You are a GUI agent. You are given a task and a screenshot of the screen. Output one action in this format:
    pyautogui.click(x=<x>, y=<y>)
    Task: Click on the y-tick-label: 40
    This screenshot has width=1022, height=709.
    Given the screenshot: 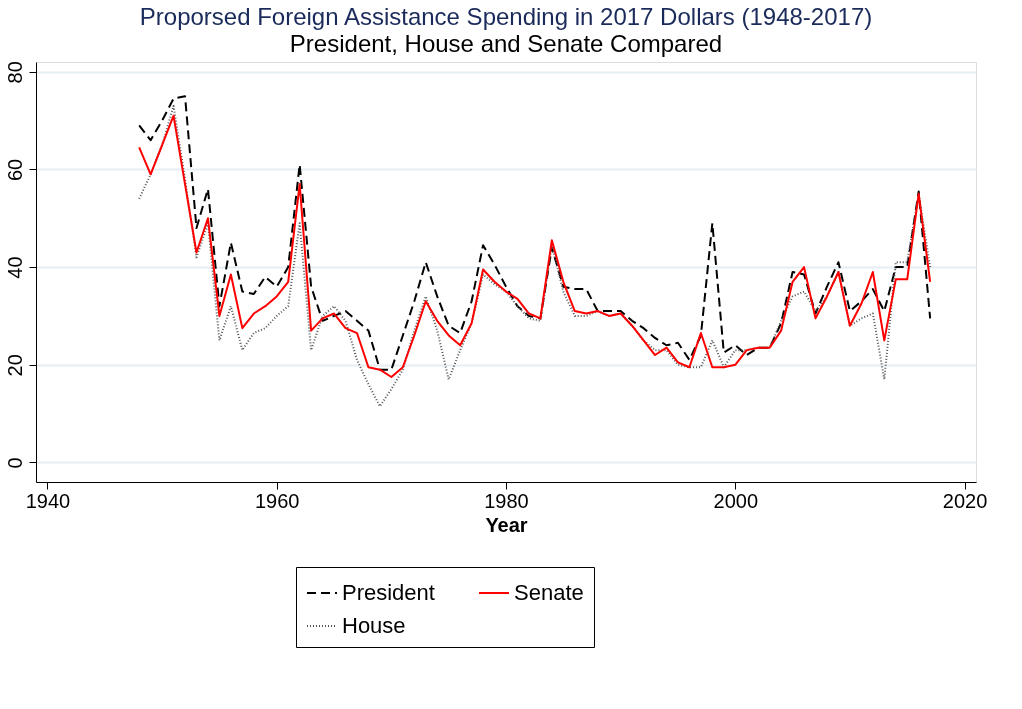 What is the action you would take?
    pyautogui.click(x=14, y=267)
    